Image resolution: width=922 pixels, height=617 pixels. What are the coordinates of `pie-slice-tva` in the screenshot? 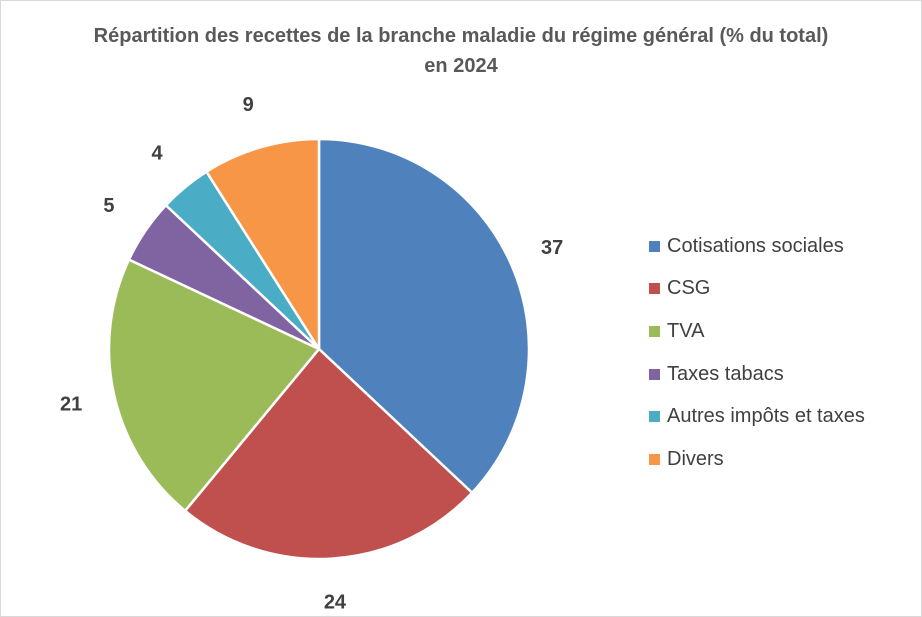 It's located at (214, 385).